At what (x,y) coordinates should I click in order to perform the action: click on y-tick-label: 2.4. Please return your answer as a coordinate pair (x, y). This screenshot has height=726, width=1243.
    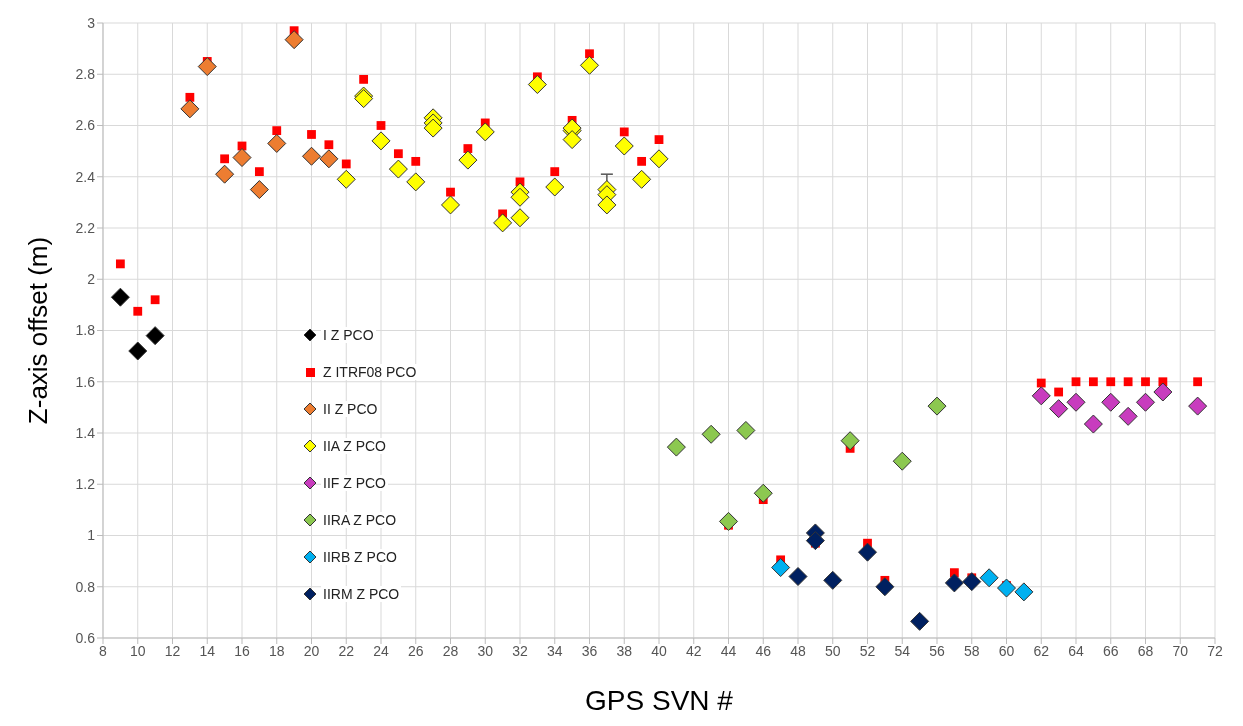
    Looking at the image, I should click on (85, 176).